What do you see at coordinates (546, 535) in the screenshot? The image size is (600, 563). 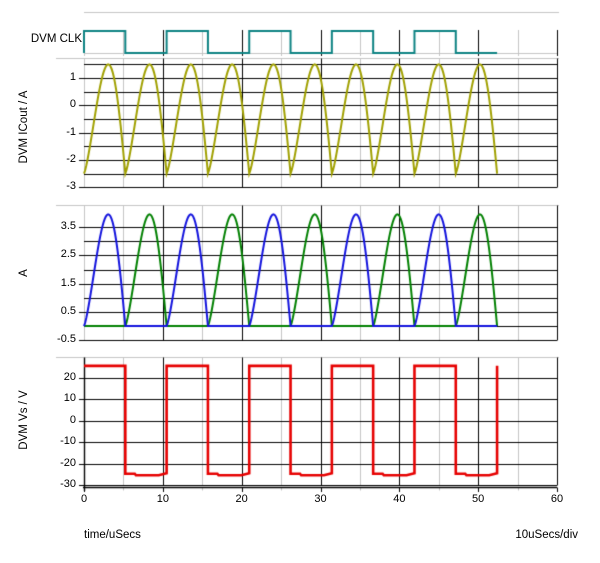 I see `x-axis-scale-note: 10uSecs/div` at bounding box center [546, 535].